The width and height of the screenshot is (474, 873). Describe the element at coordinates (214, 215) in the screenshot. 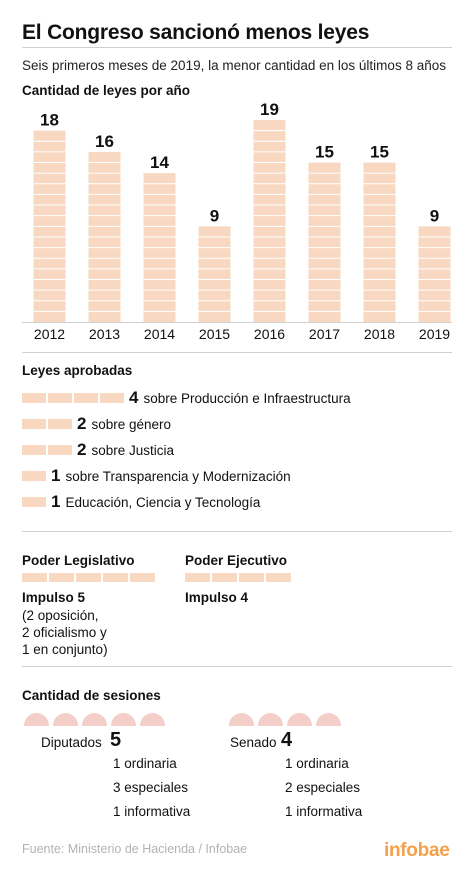

I see `data-label-2015: 9` at that location.